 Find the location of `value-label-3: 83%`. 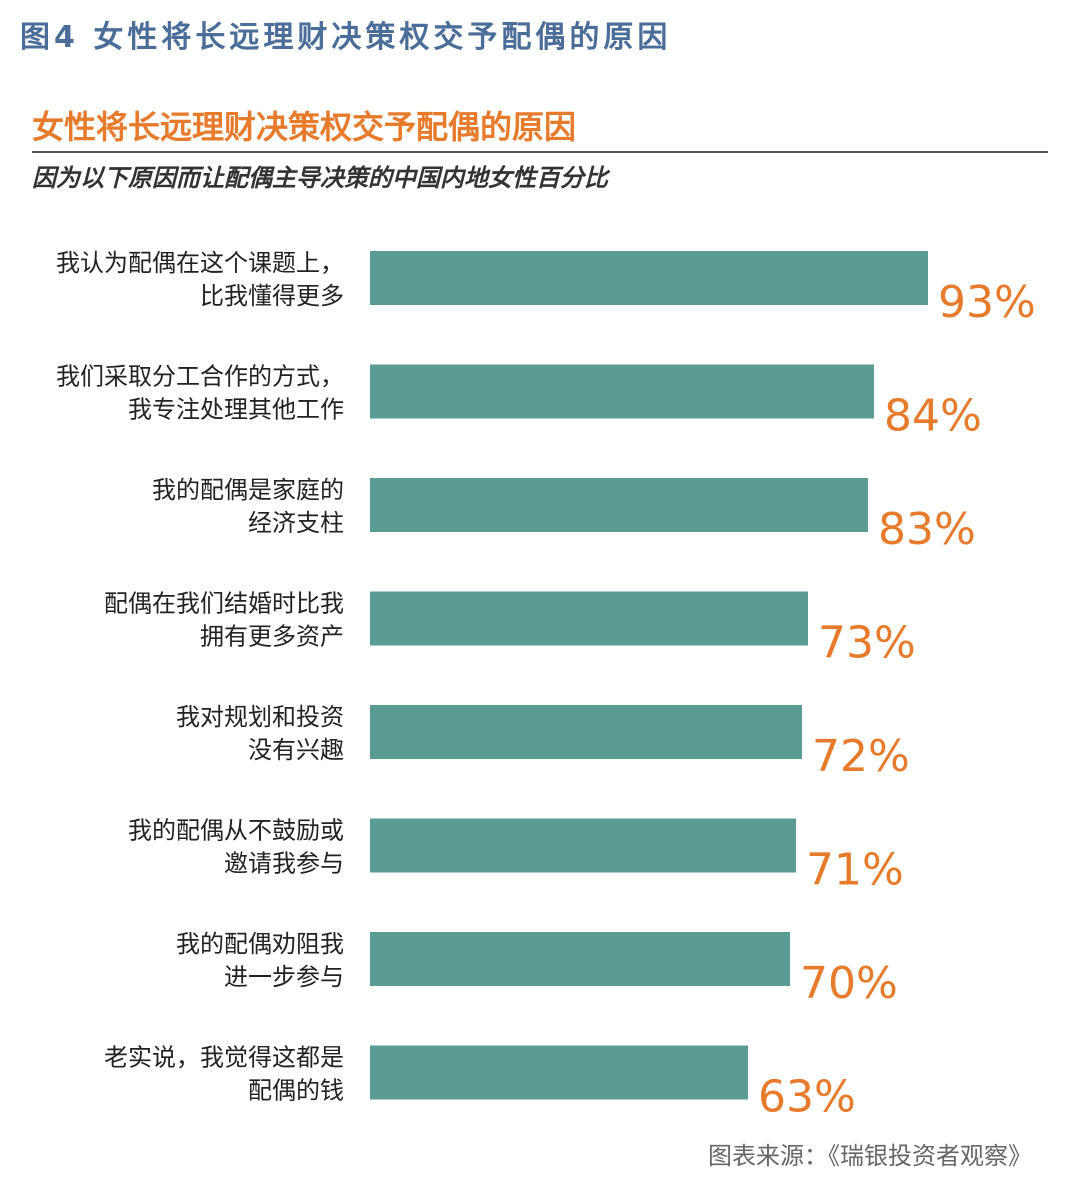

value-label-3: 83% is located at coordinates (927, 529).